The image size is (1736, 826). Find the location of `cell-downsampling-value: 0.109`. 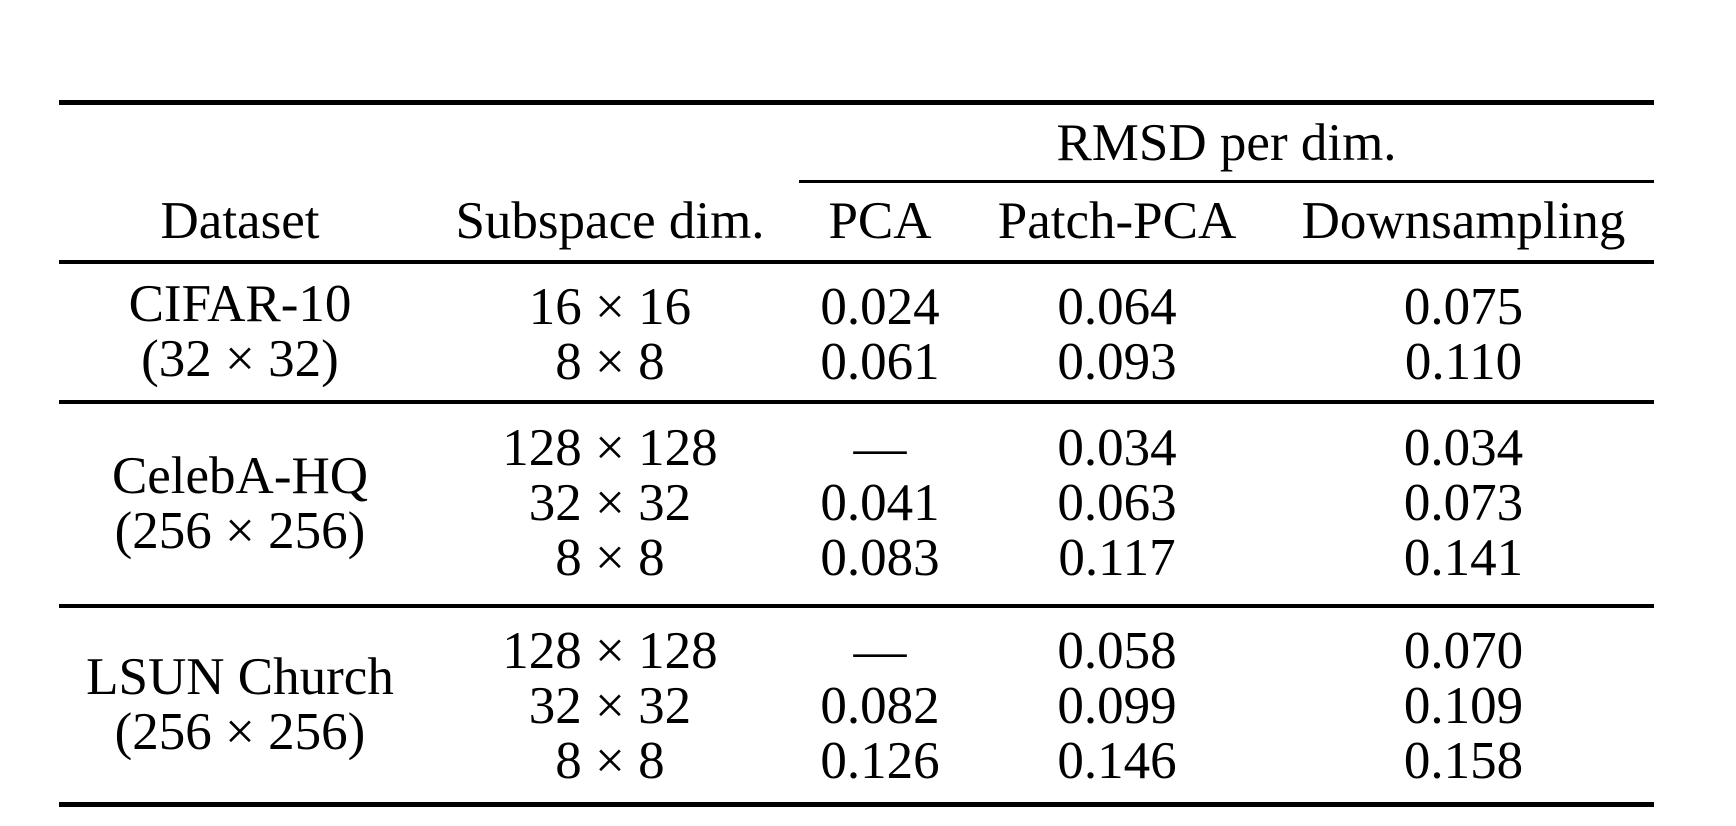

cell-downsampling-value: 0.109 is located at coordinates (1463, 706).